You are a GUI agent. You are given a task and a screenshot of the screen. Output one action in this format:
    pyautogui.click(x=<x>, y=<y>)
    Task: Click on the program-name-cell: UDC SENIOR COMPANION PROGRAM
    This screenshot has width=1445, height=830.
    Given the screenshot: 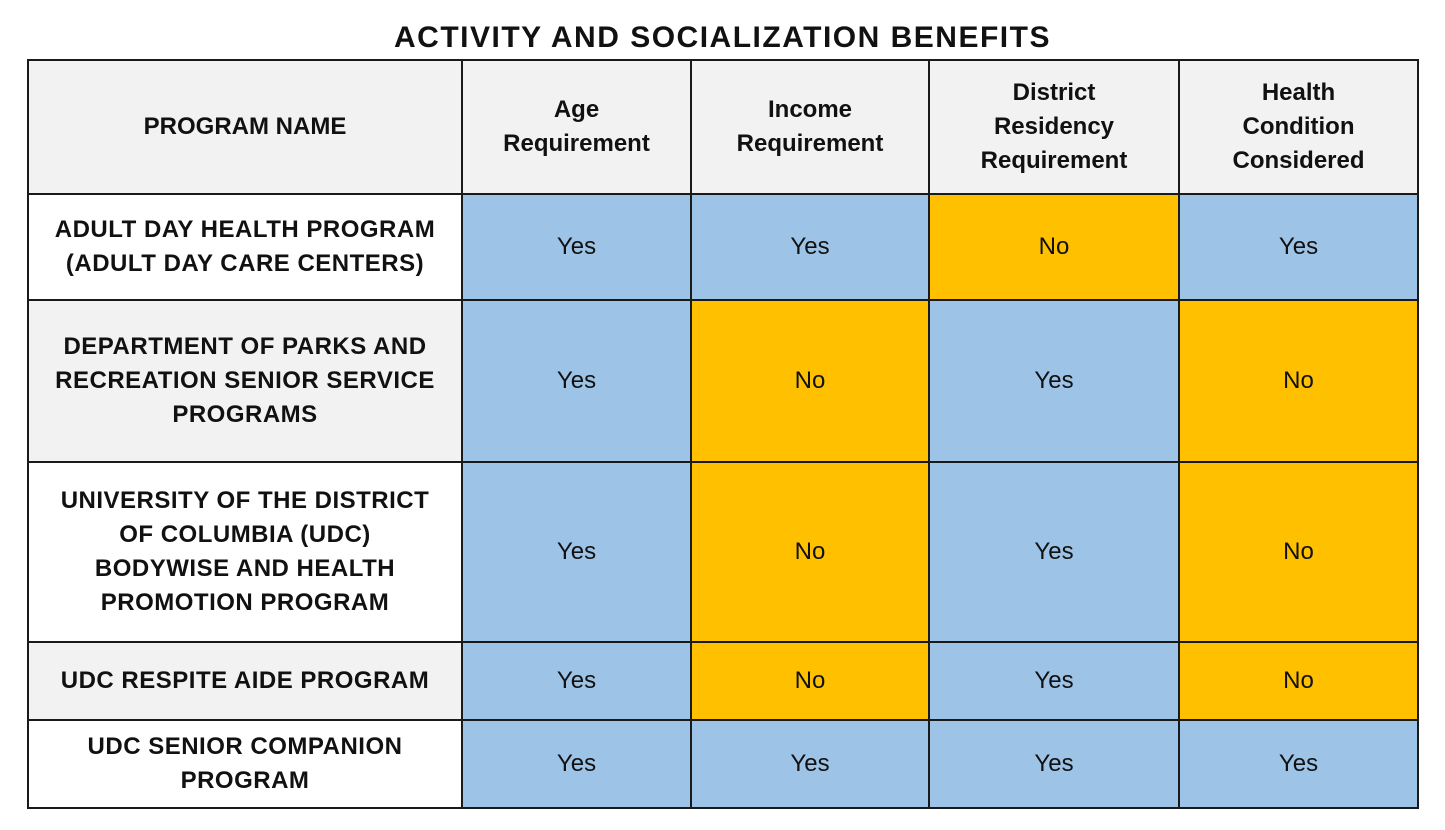 What is the action you would take?
    pyautogui.click(x=245, y=764)
    